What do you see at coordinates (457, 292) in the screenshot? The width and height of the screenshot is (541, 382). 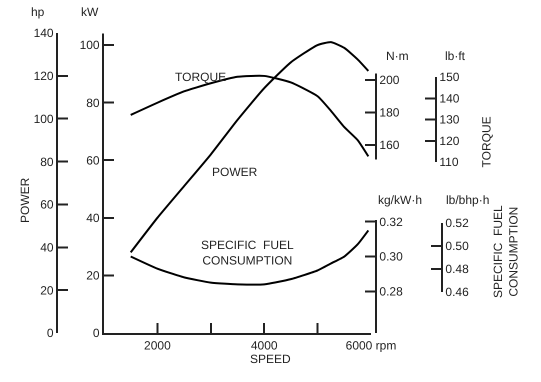 I see `y2-tick-label: 0.46` at bounding box center [457, 292].